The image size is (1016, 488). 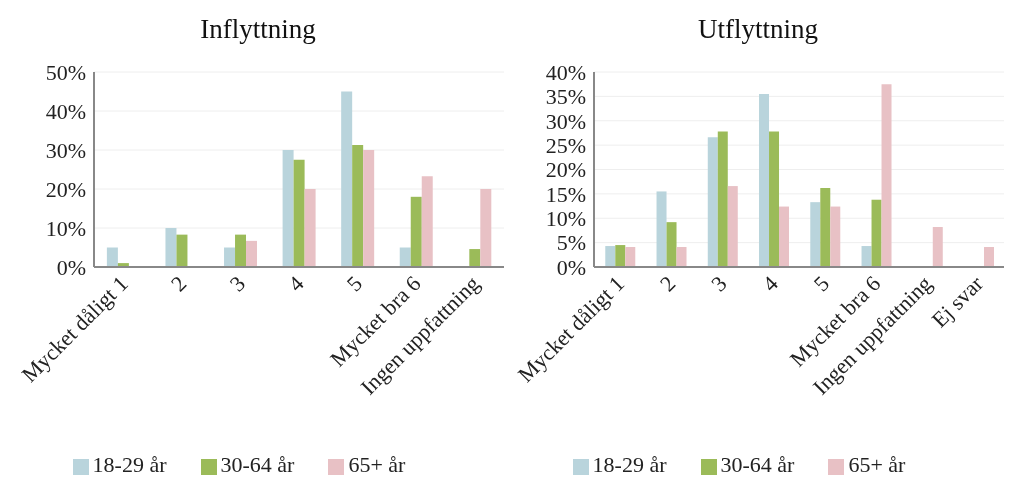 What do you see at coordinates (565, 145) in the screenshot?
I see `y-tick-label: 25%` at bounding box center [565, 145].